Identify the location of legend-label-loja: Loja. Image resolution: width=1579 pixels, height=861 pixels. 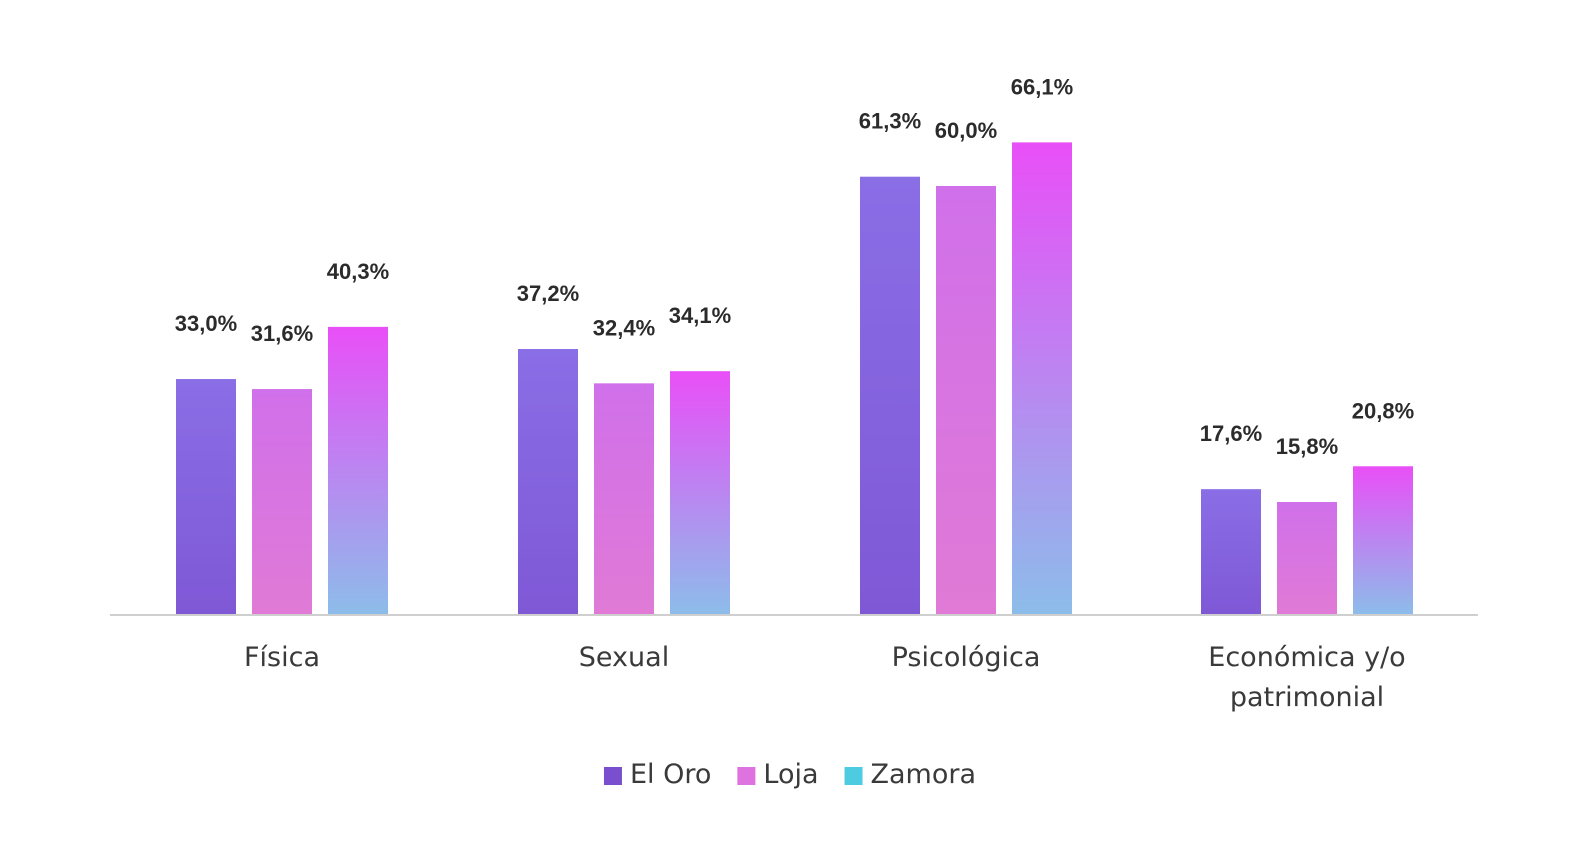
(790, 774).